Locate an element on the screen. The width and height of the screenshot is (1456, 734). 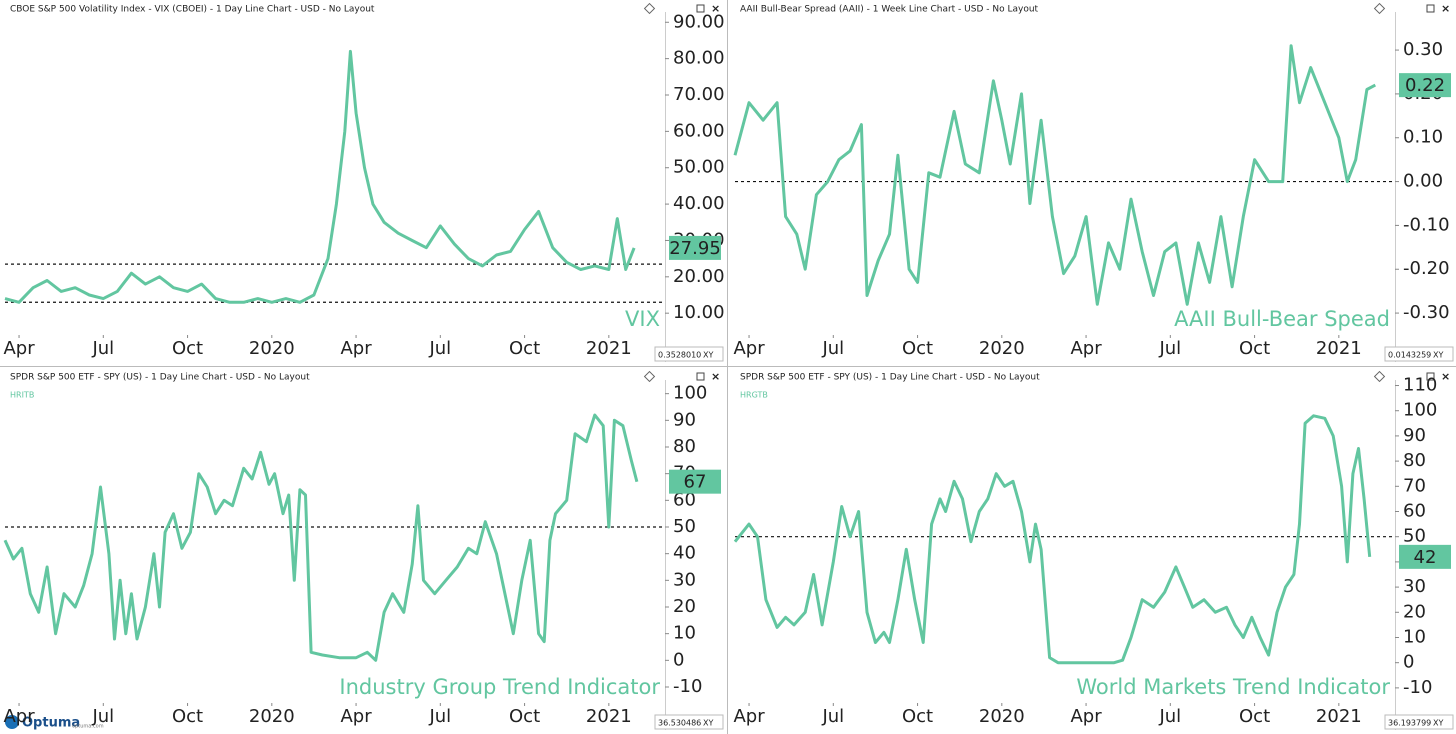
y-tick-label: 80.00 is located at coordinates (699, 58).